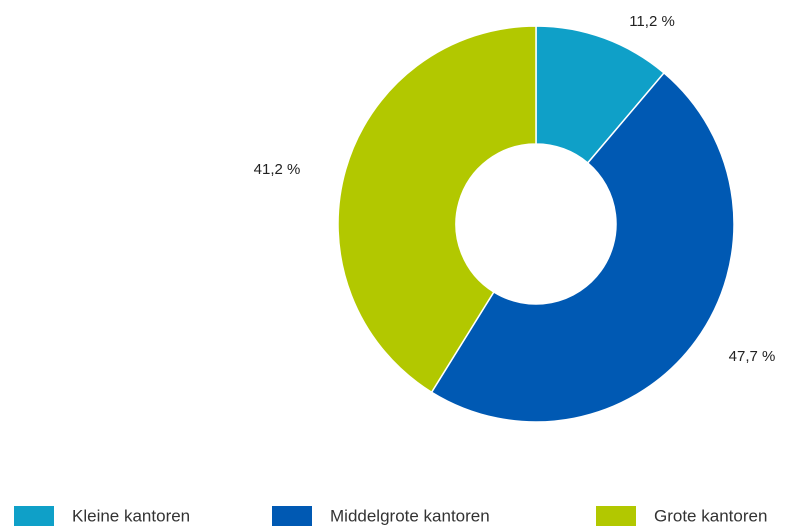 Image resolution: width=788 pixels, height=526 pixels. What do you see at coordinates (710, 515) in the screenshot?
I see `legend-label: Grote kantoren` at bounding box center [710, 515].